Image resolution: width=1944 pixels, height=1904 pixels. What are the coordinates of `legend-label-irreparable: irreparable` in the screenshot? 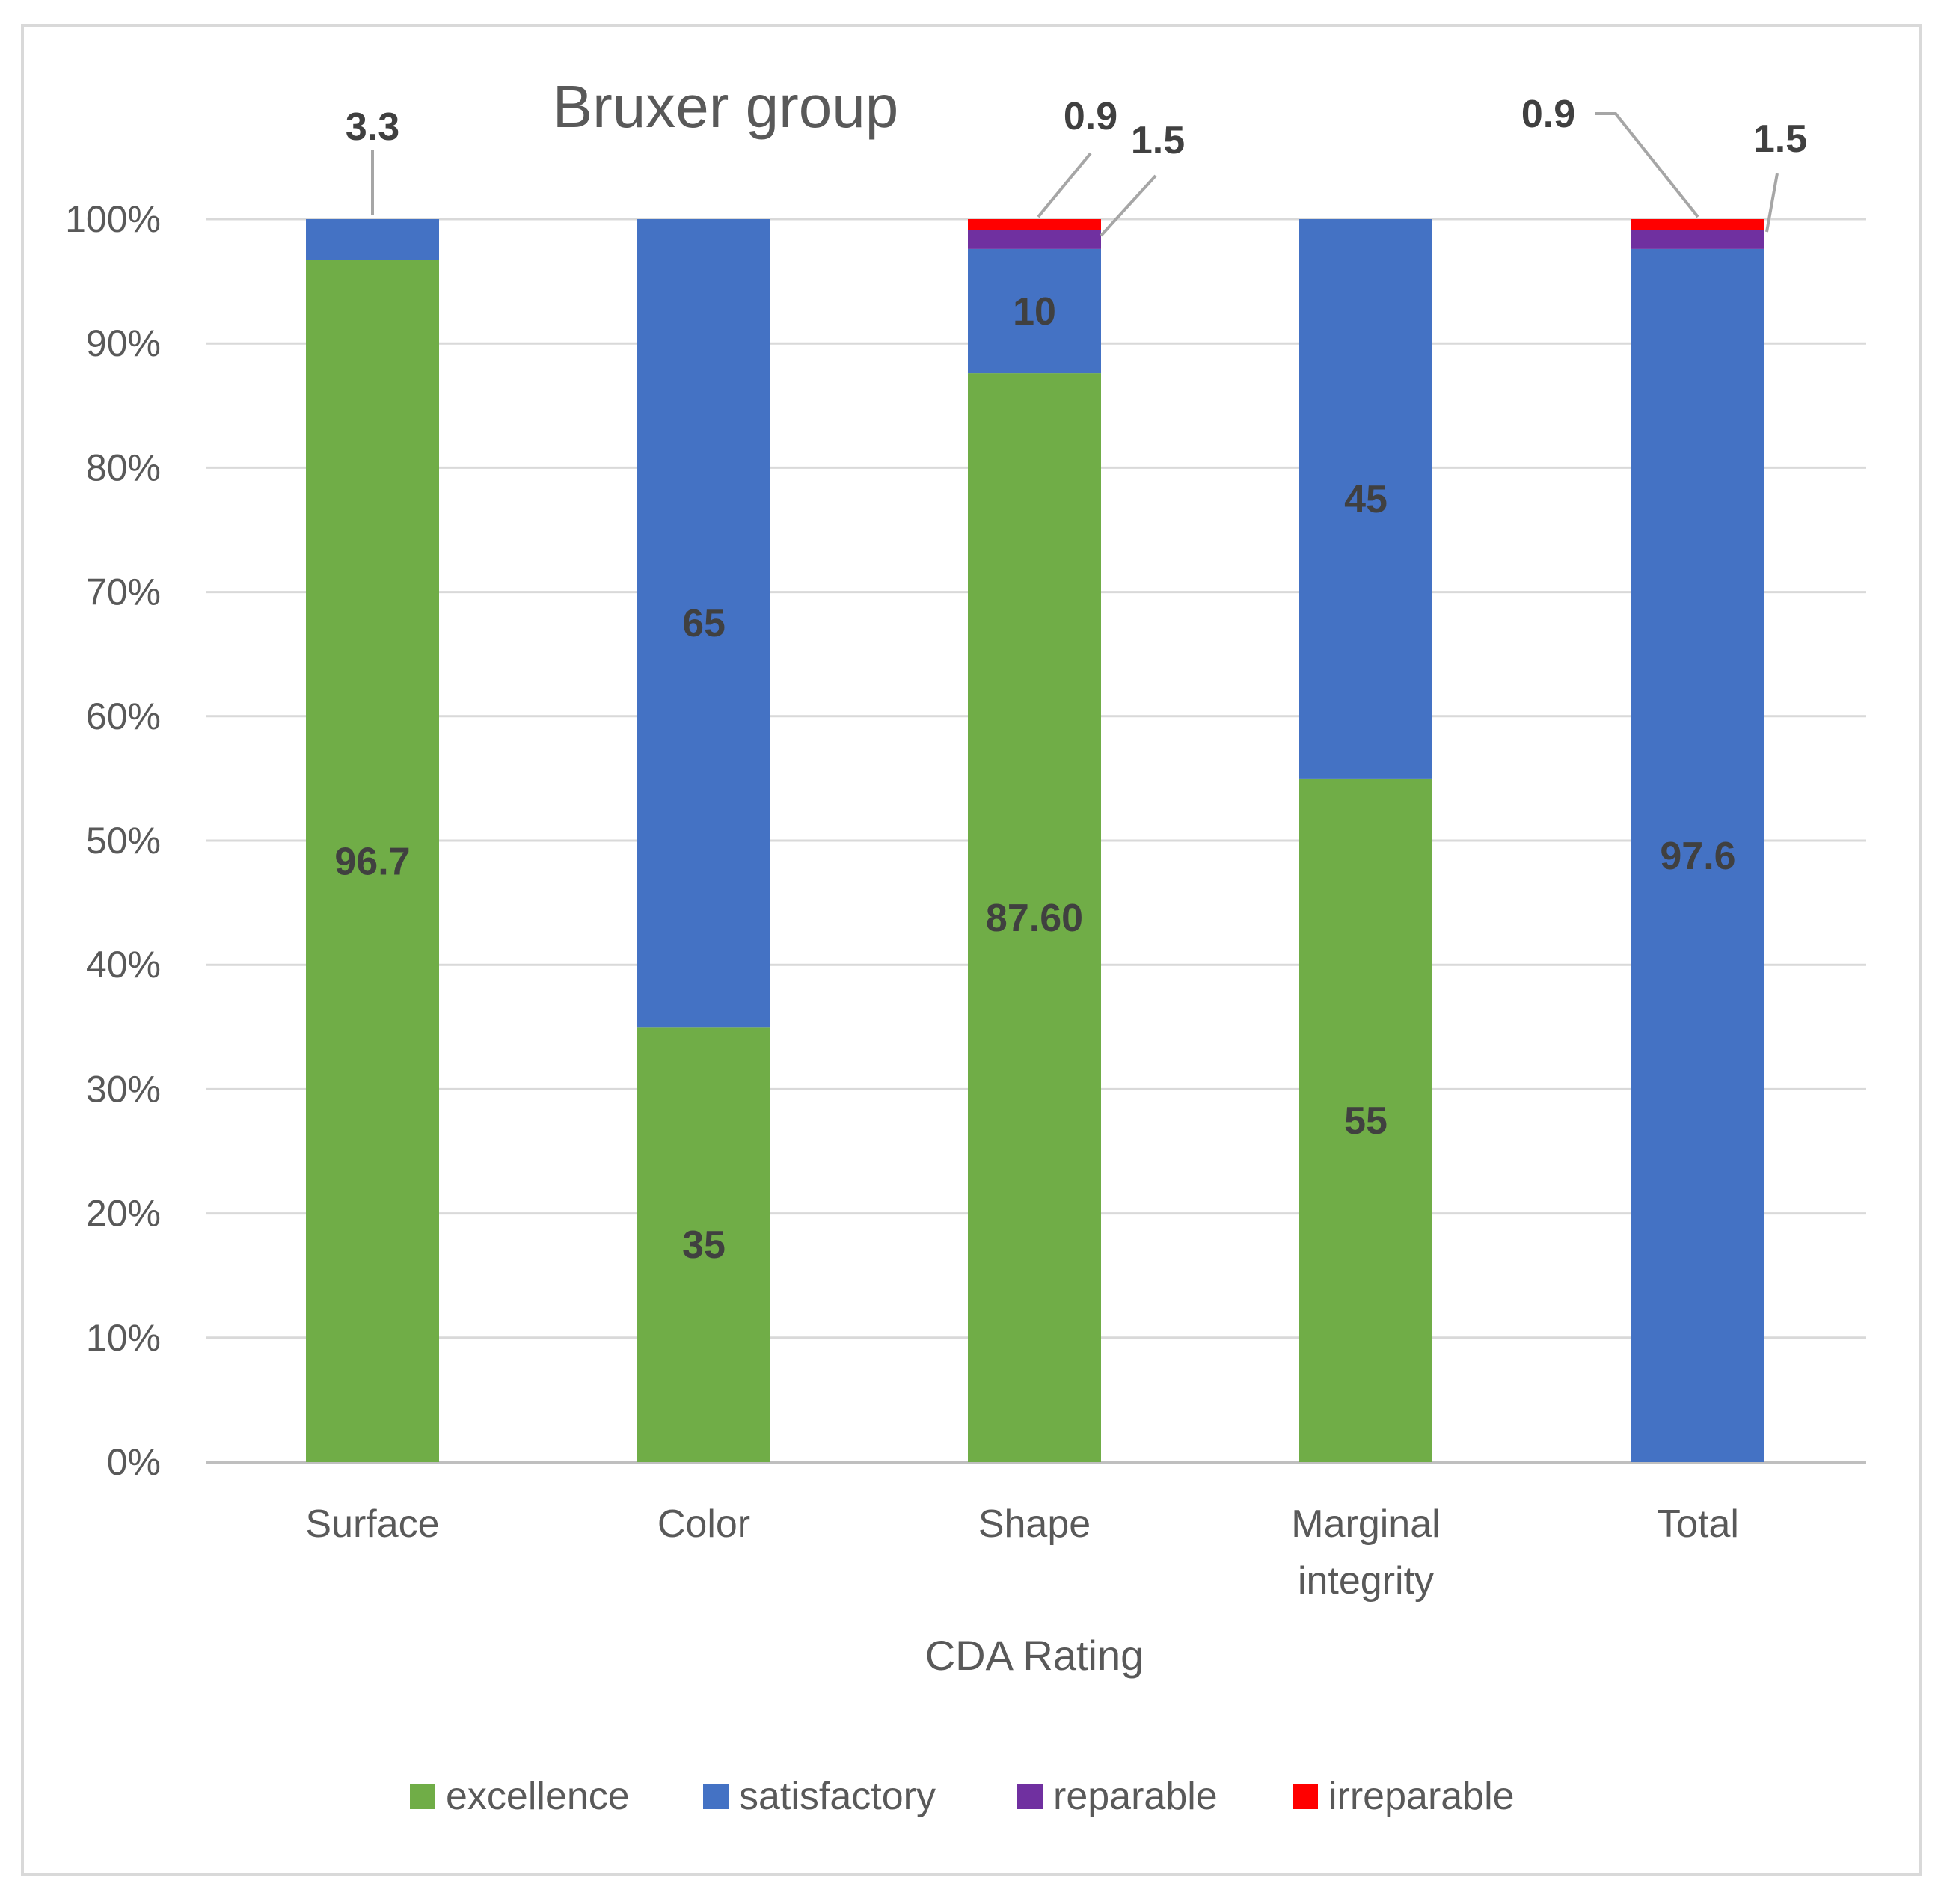 It's located at (1421, 1796).